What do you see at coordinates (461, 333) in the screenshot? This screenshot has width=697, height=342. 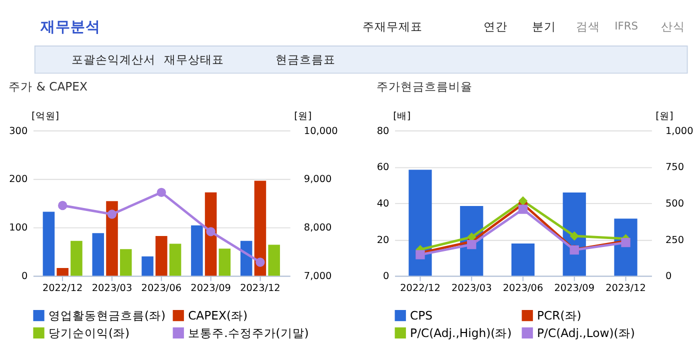 I see `legend-label: P/C(Adj.,High)(좌)` at bounding box center [461, 333].